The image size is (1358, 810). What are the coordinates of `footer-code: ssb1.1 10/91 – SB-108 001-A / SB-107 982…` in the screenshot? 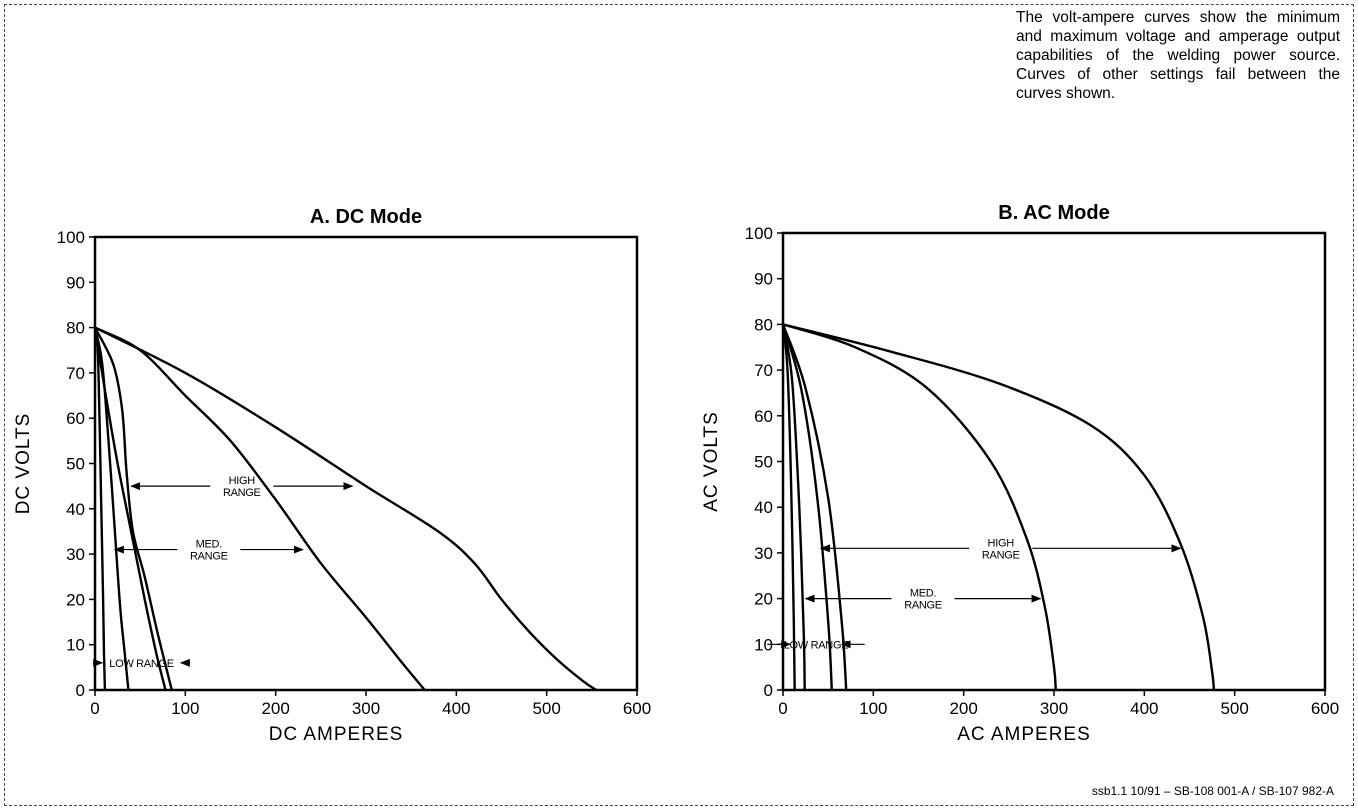 It's located at (1212, 791).